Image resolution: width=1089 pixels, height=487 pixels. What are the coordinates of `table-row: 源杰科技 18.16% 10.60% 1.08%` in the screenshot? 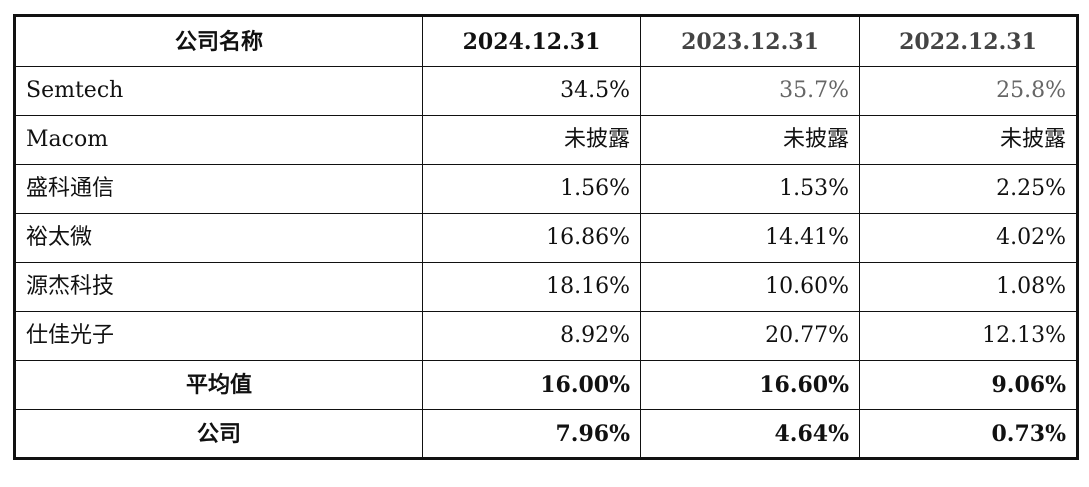 It's located at (546, 287).